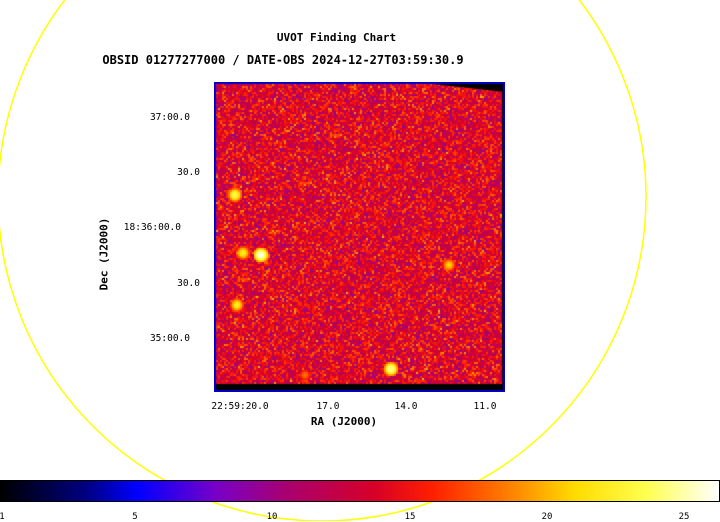  What do you see at coordinates (336, 37) in the screenshot?
I see `chart-title: UVOT Finding Chart` at bounding box center [336, 37].